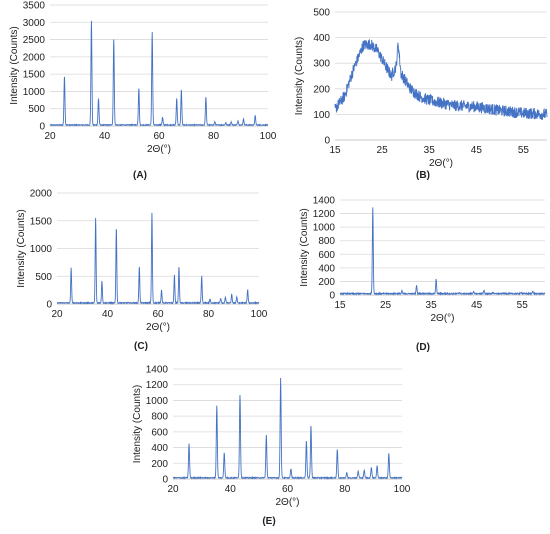  Describe the element at coordinates (34, 23) in the screenshot. I see `y-tick-label: 3000` at that location.